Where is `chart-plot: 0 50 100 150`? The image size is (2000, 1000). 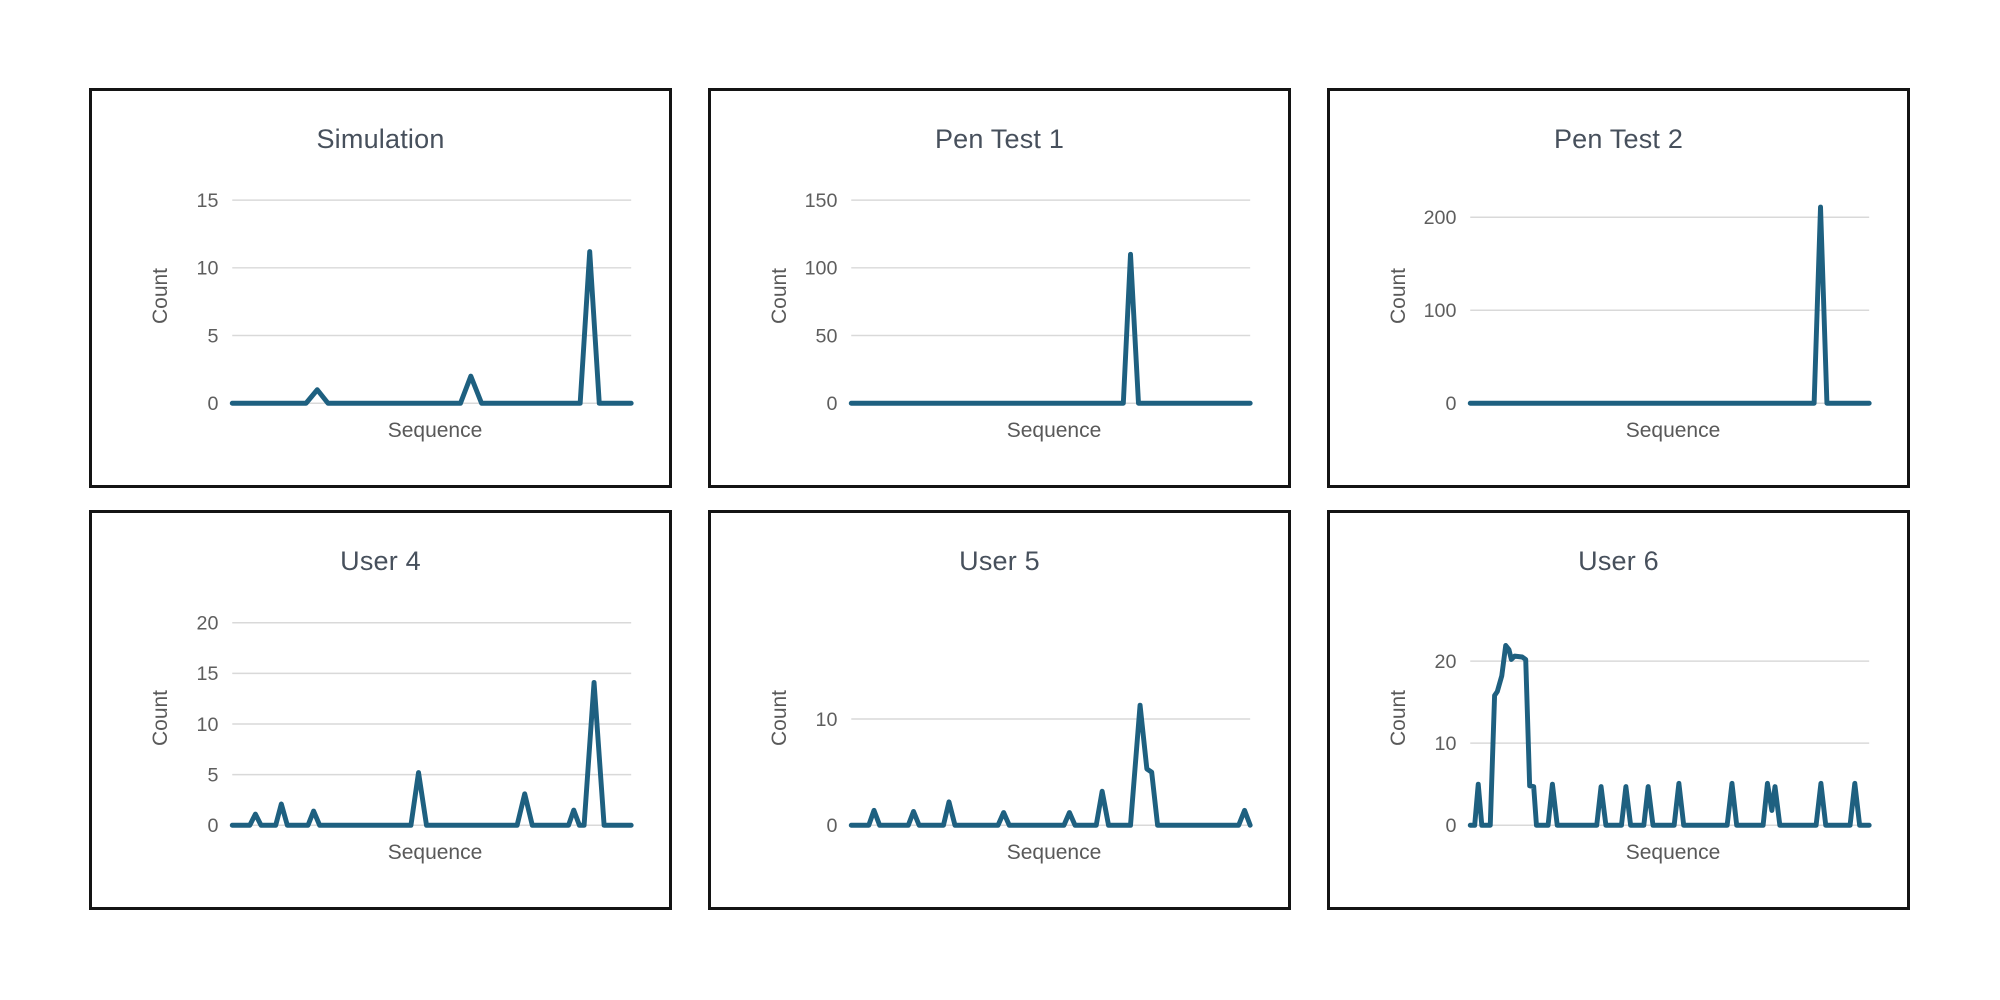 chart-plot: 0 50 100 150 is located at coordinates (1029, 302).